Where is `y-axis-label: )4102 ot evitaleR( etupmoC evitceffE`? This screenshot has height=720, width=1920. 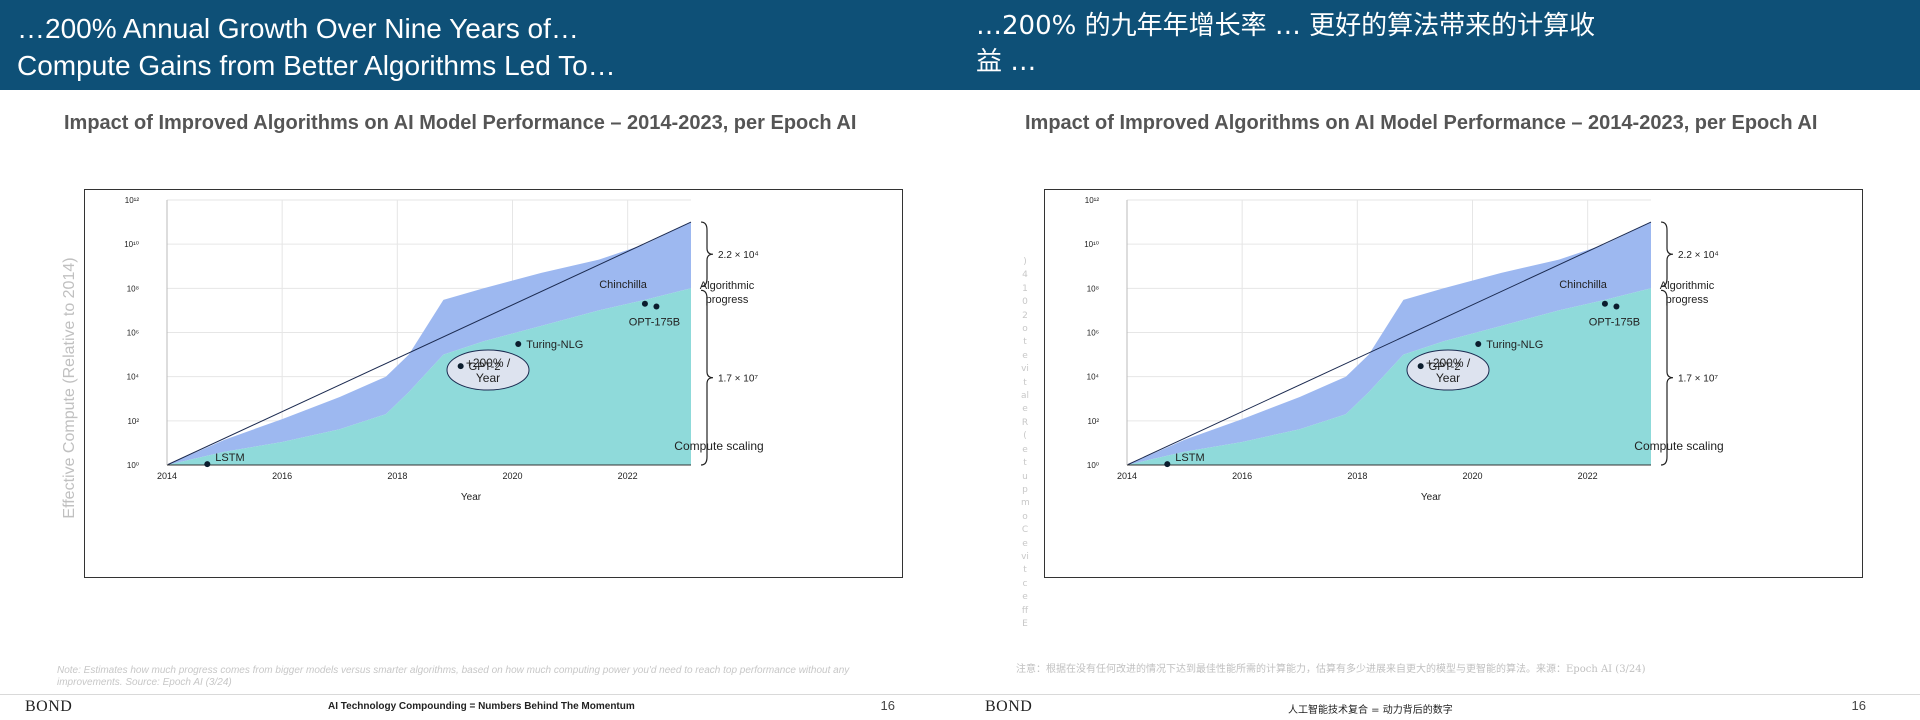
y-axis-label: )4102 ot evitaleR( etupmoC evitceffE is located at coordinates (1025, 443).